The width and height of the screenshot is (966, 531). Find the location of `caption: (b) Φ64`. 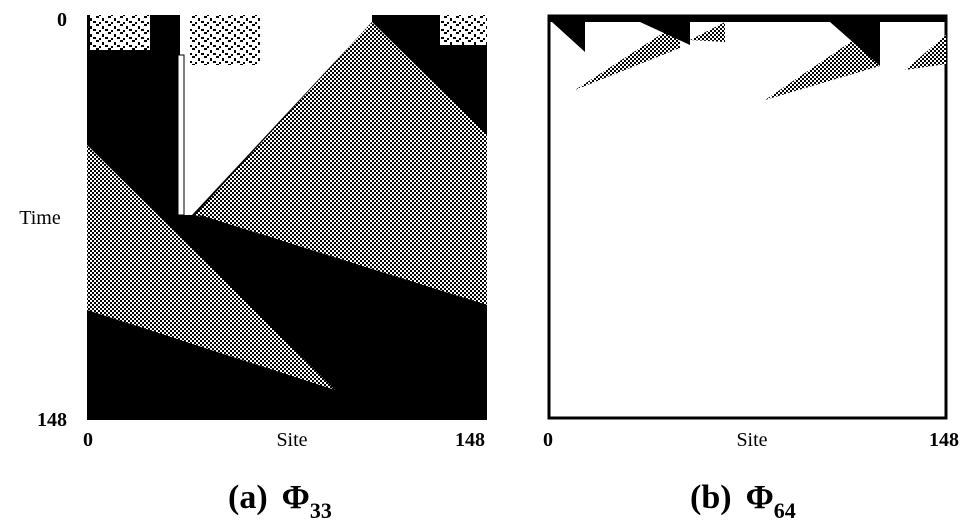

caption: (b) Φ64 is located at coordinates (743, 501).